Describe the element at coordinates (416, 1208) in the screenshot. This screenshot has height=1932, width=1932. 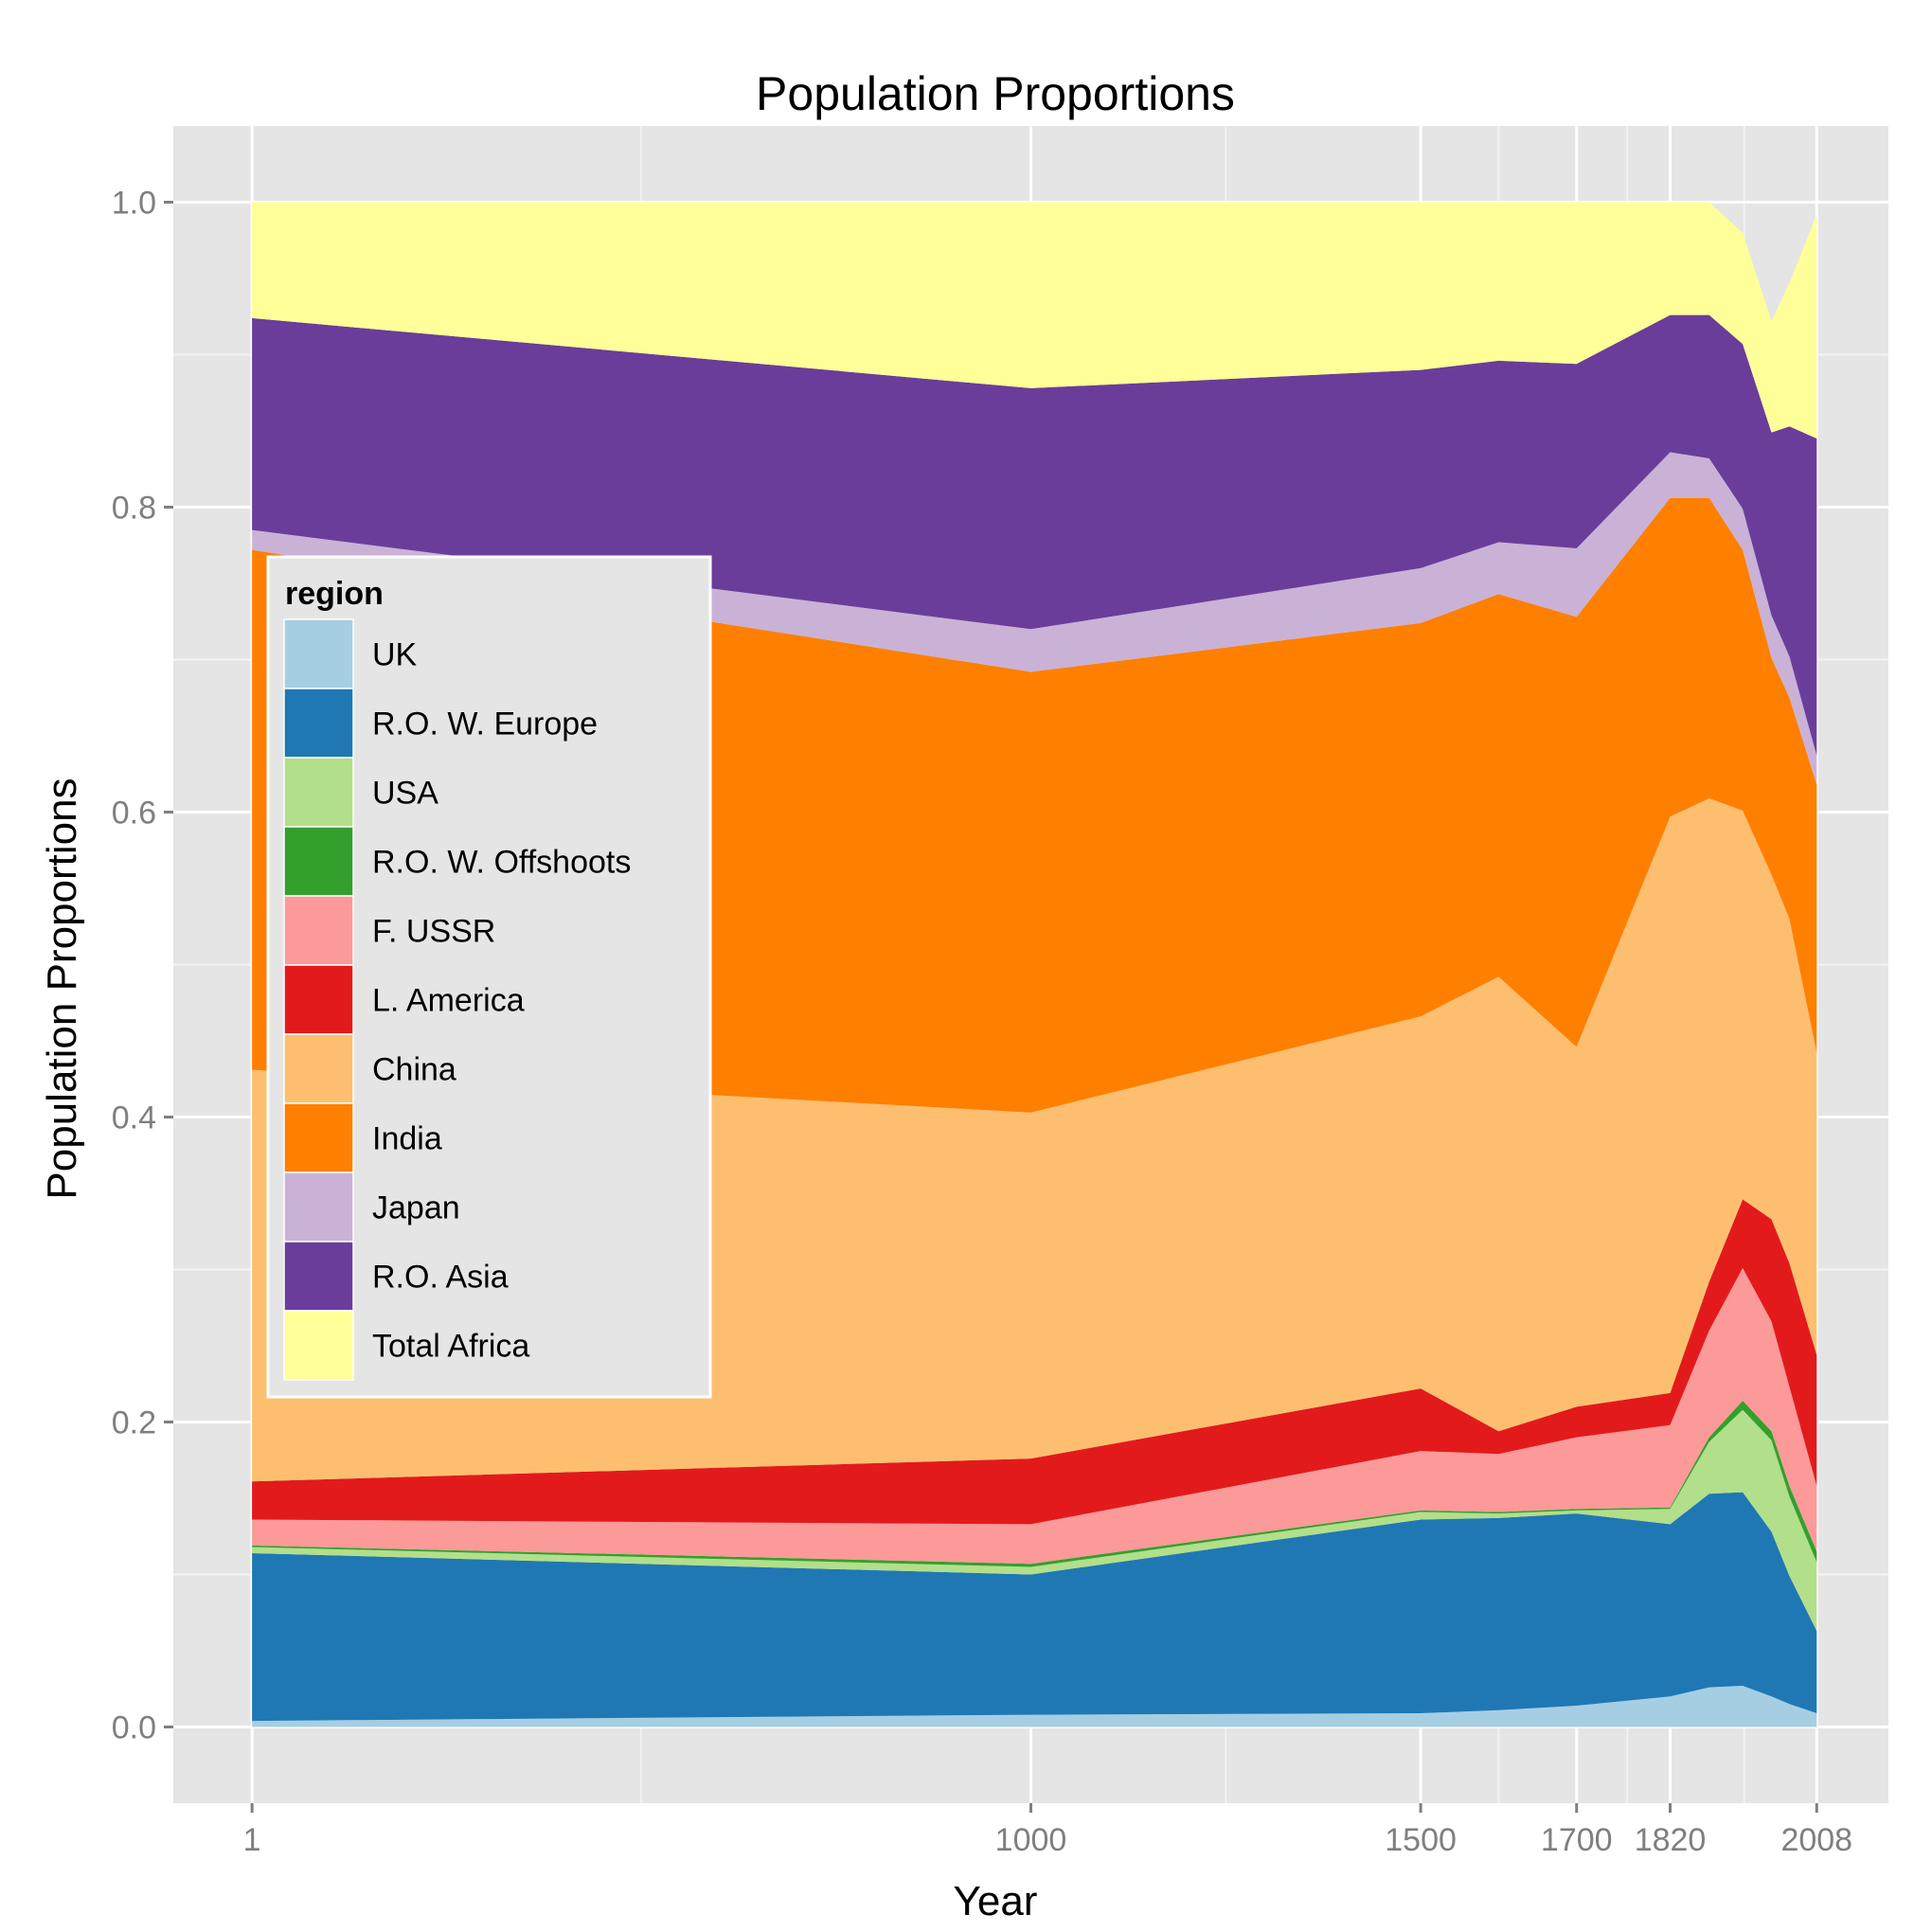
I see `legend-label-japan: Japan` at that location.